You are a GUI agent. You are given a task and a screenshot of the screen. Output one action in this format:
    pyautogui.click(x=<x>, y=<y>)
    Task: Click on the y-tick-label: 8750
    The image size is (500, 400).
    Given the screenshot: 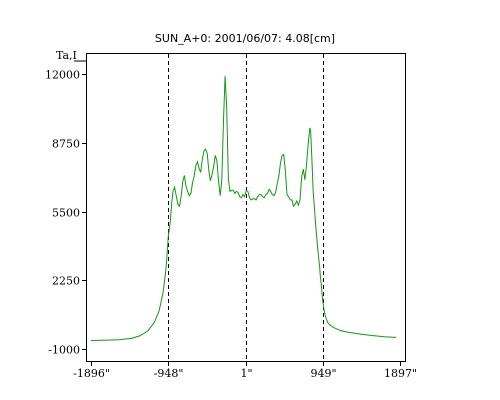 What is the action you would take?
    pyautogui.click(x=66, y=144)
    